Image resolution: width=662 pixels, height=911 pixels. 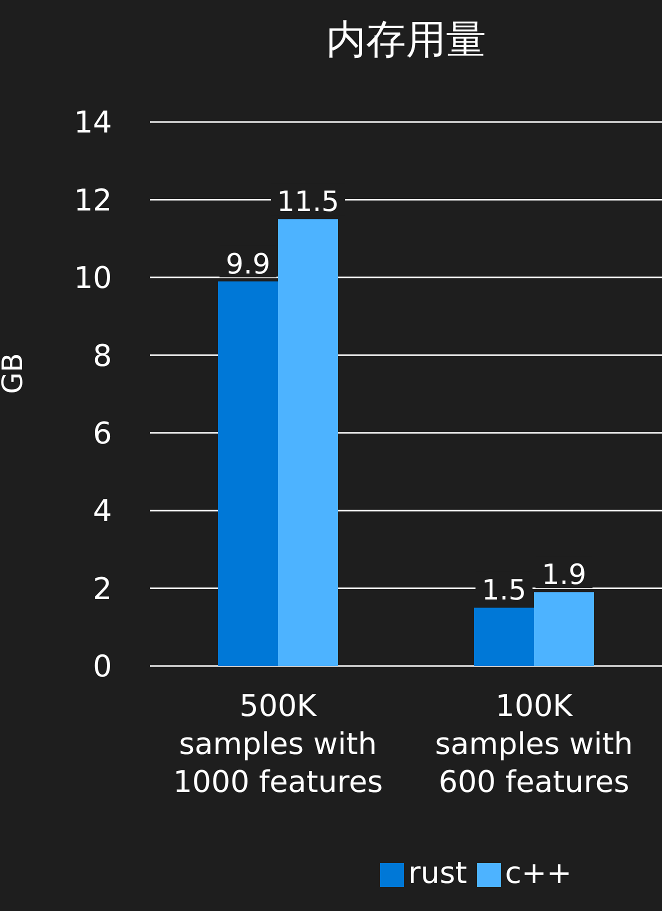 What do you see at coordinates (406, 40) in the screenshot?
I see `chart-title: 内存用量` at bounding box center [406, 40].